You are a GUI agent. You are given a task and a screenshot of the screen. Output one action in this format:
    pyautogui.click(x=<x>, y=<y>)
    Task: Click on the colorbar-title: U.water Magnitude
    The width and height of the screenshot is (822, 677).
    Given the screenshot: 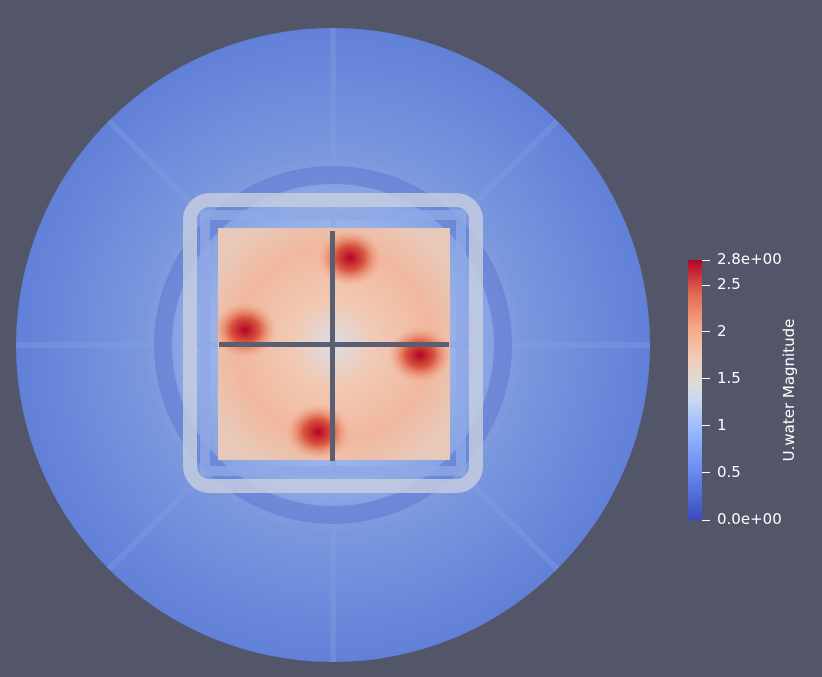 What is the action you would take?
    pyautogui.click(x=789, y=390)
    